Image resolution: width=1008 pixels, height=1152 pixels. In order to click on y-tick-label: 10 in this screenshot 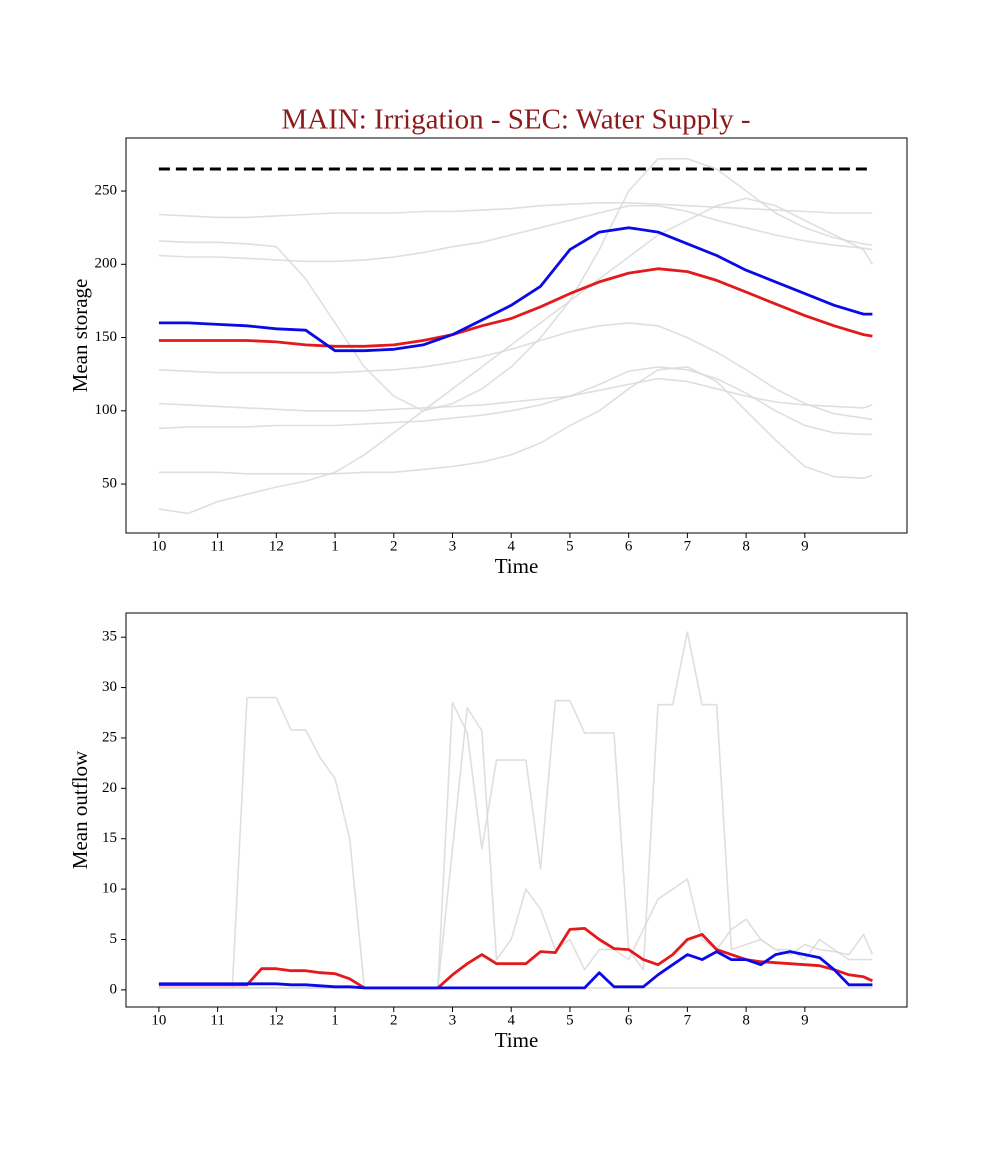, I will do `click(109, 889)`.